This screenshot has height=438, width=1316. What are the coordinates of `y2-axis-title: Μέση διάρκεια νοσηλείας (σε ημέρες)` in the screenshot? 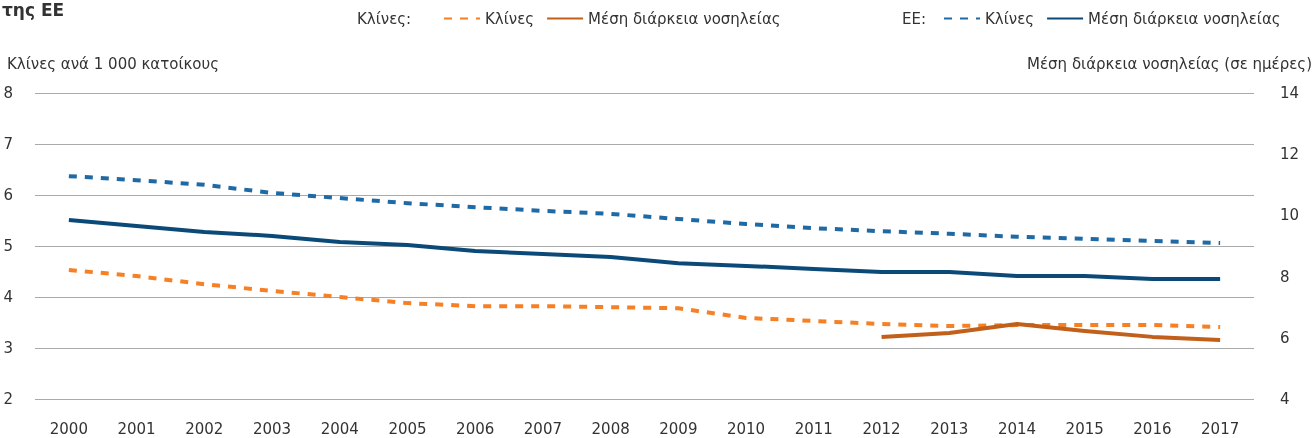 It's located at (1169, 63).